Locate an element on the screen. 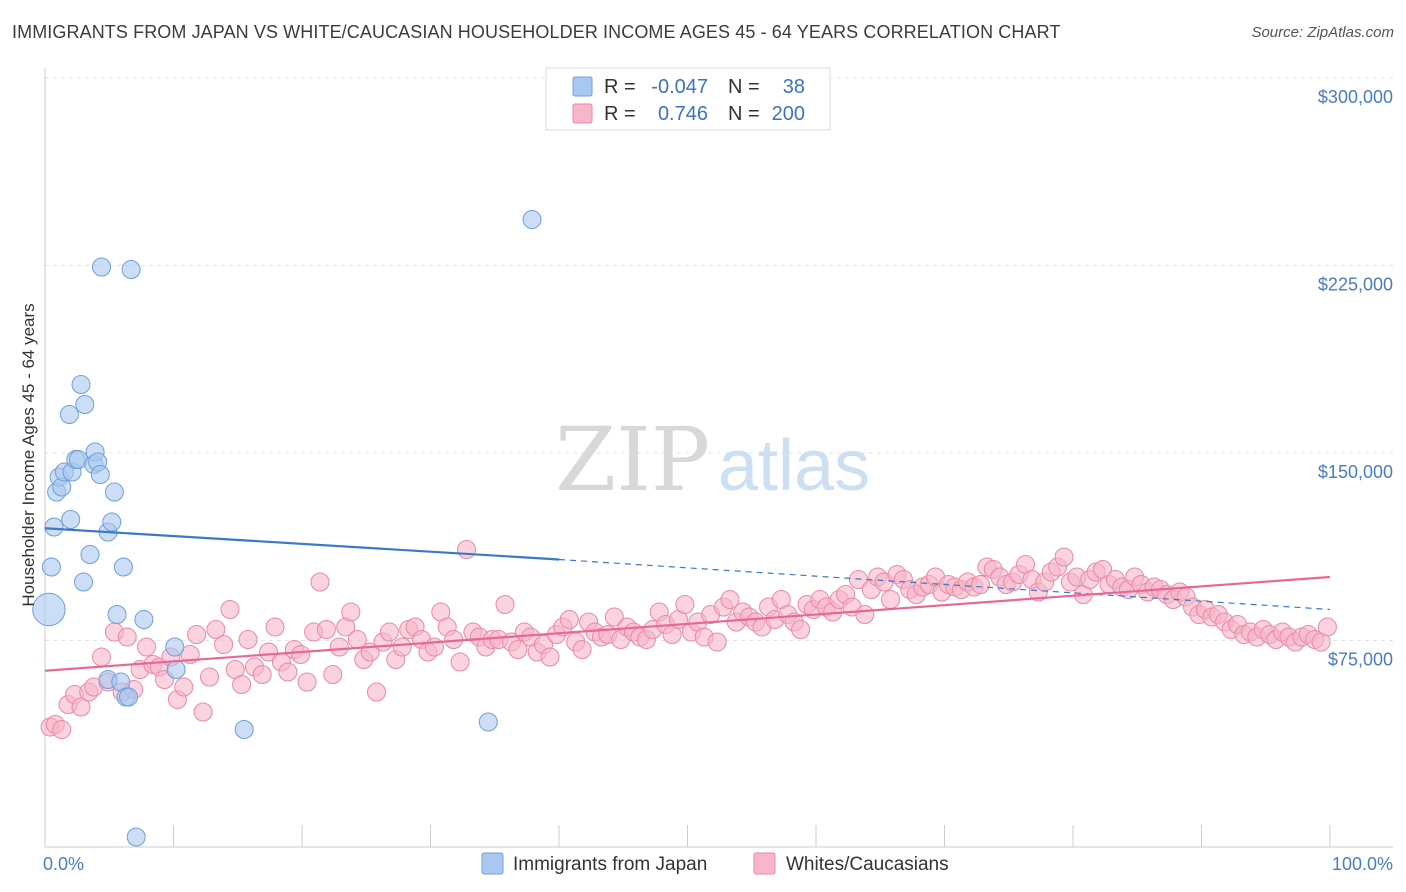  legend-box: R = -0.047 N = 38 R = 0.746 N = 200 is located at coordinates (688, 99).